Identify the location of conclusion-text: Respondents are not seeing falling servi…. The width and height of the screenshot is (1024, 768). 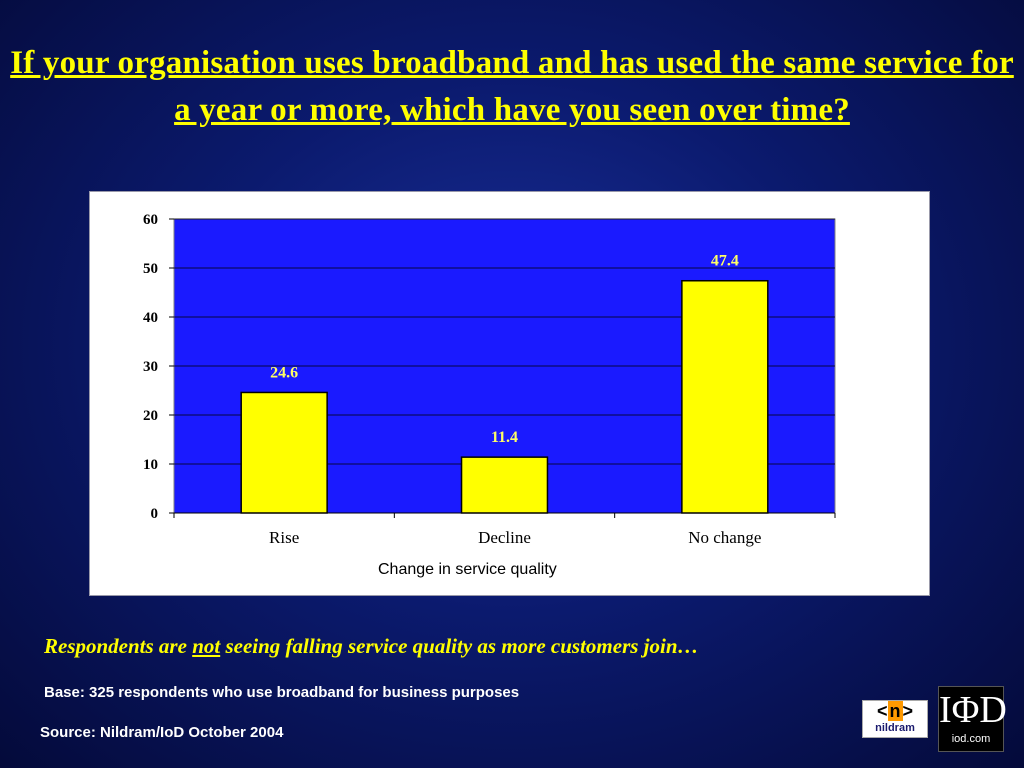
(371, 646).